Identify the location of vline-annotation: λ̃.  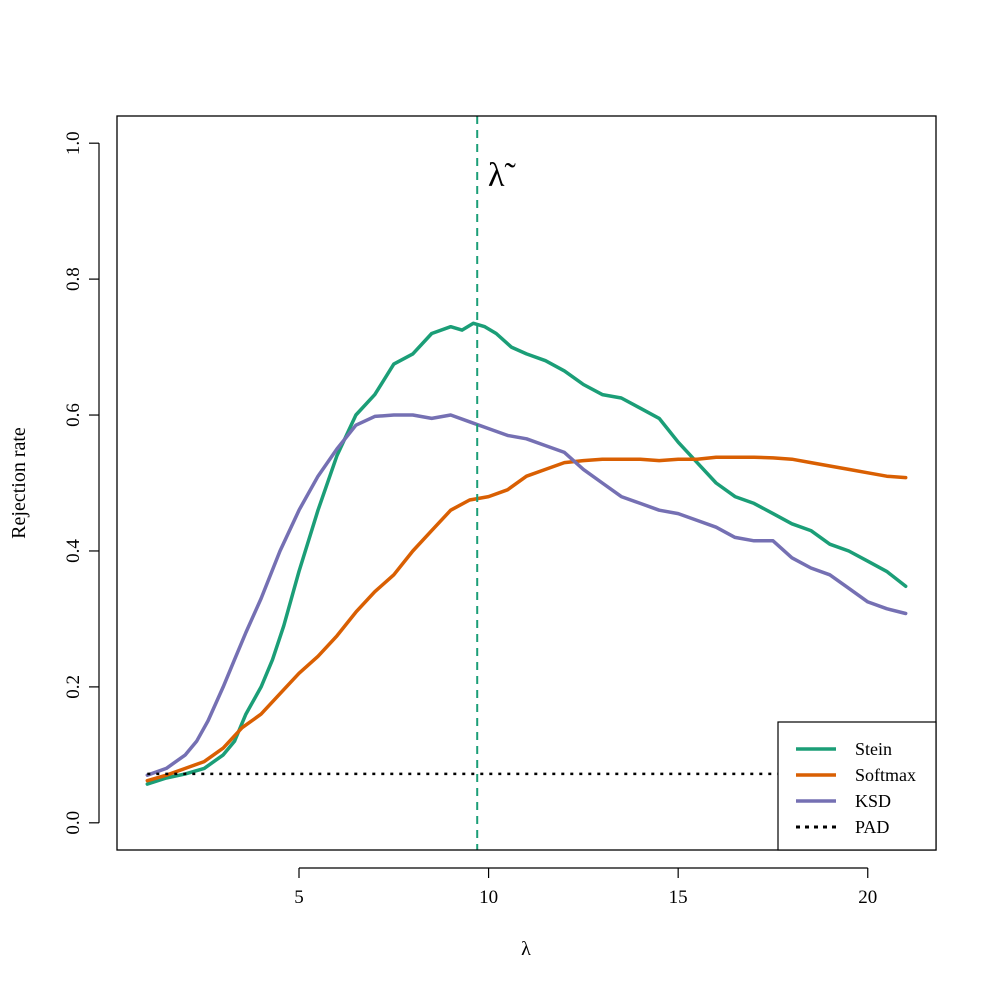
(502, 175).